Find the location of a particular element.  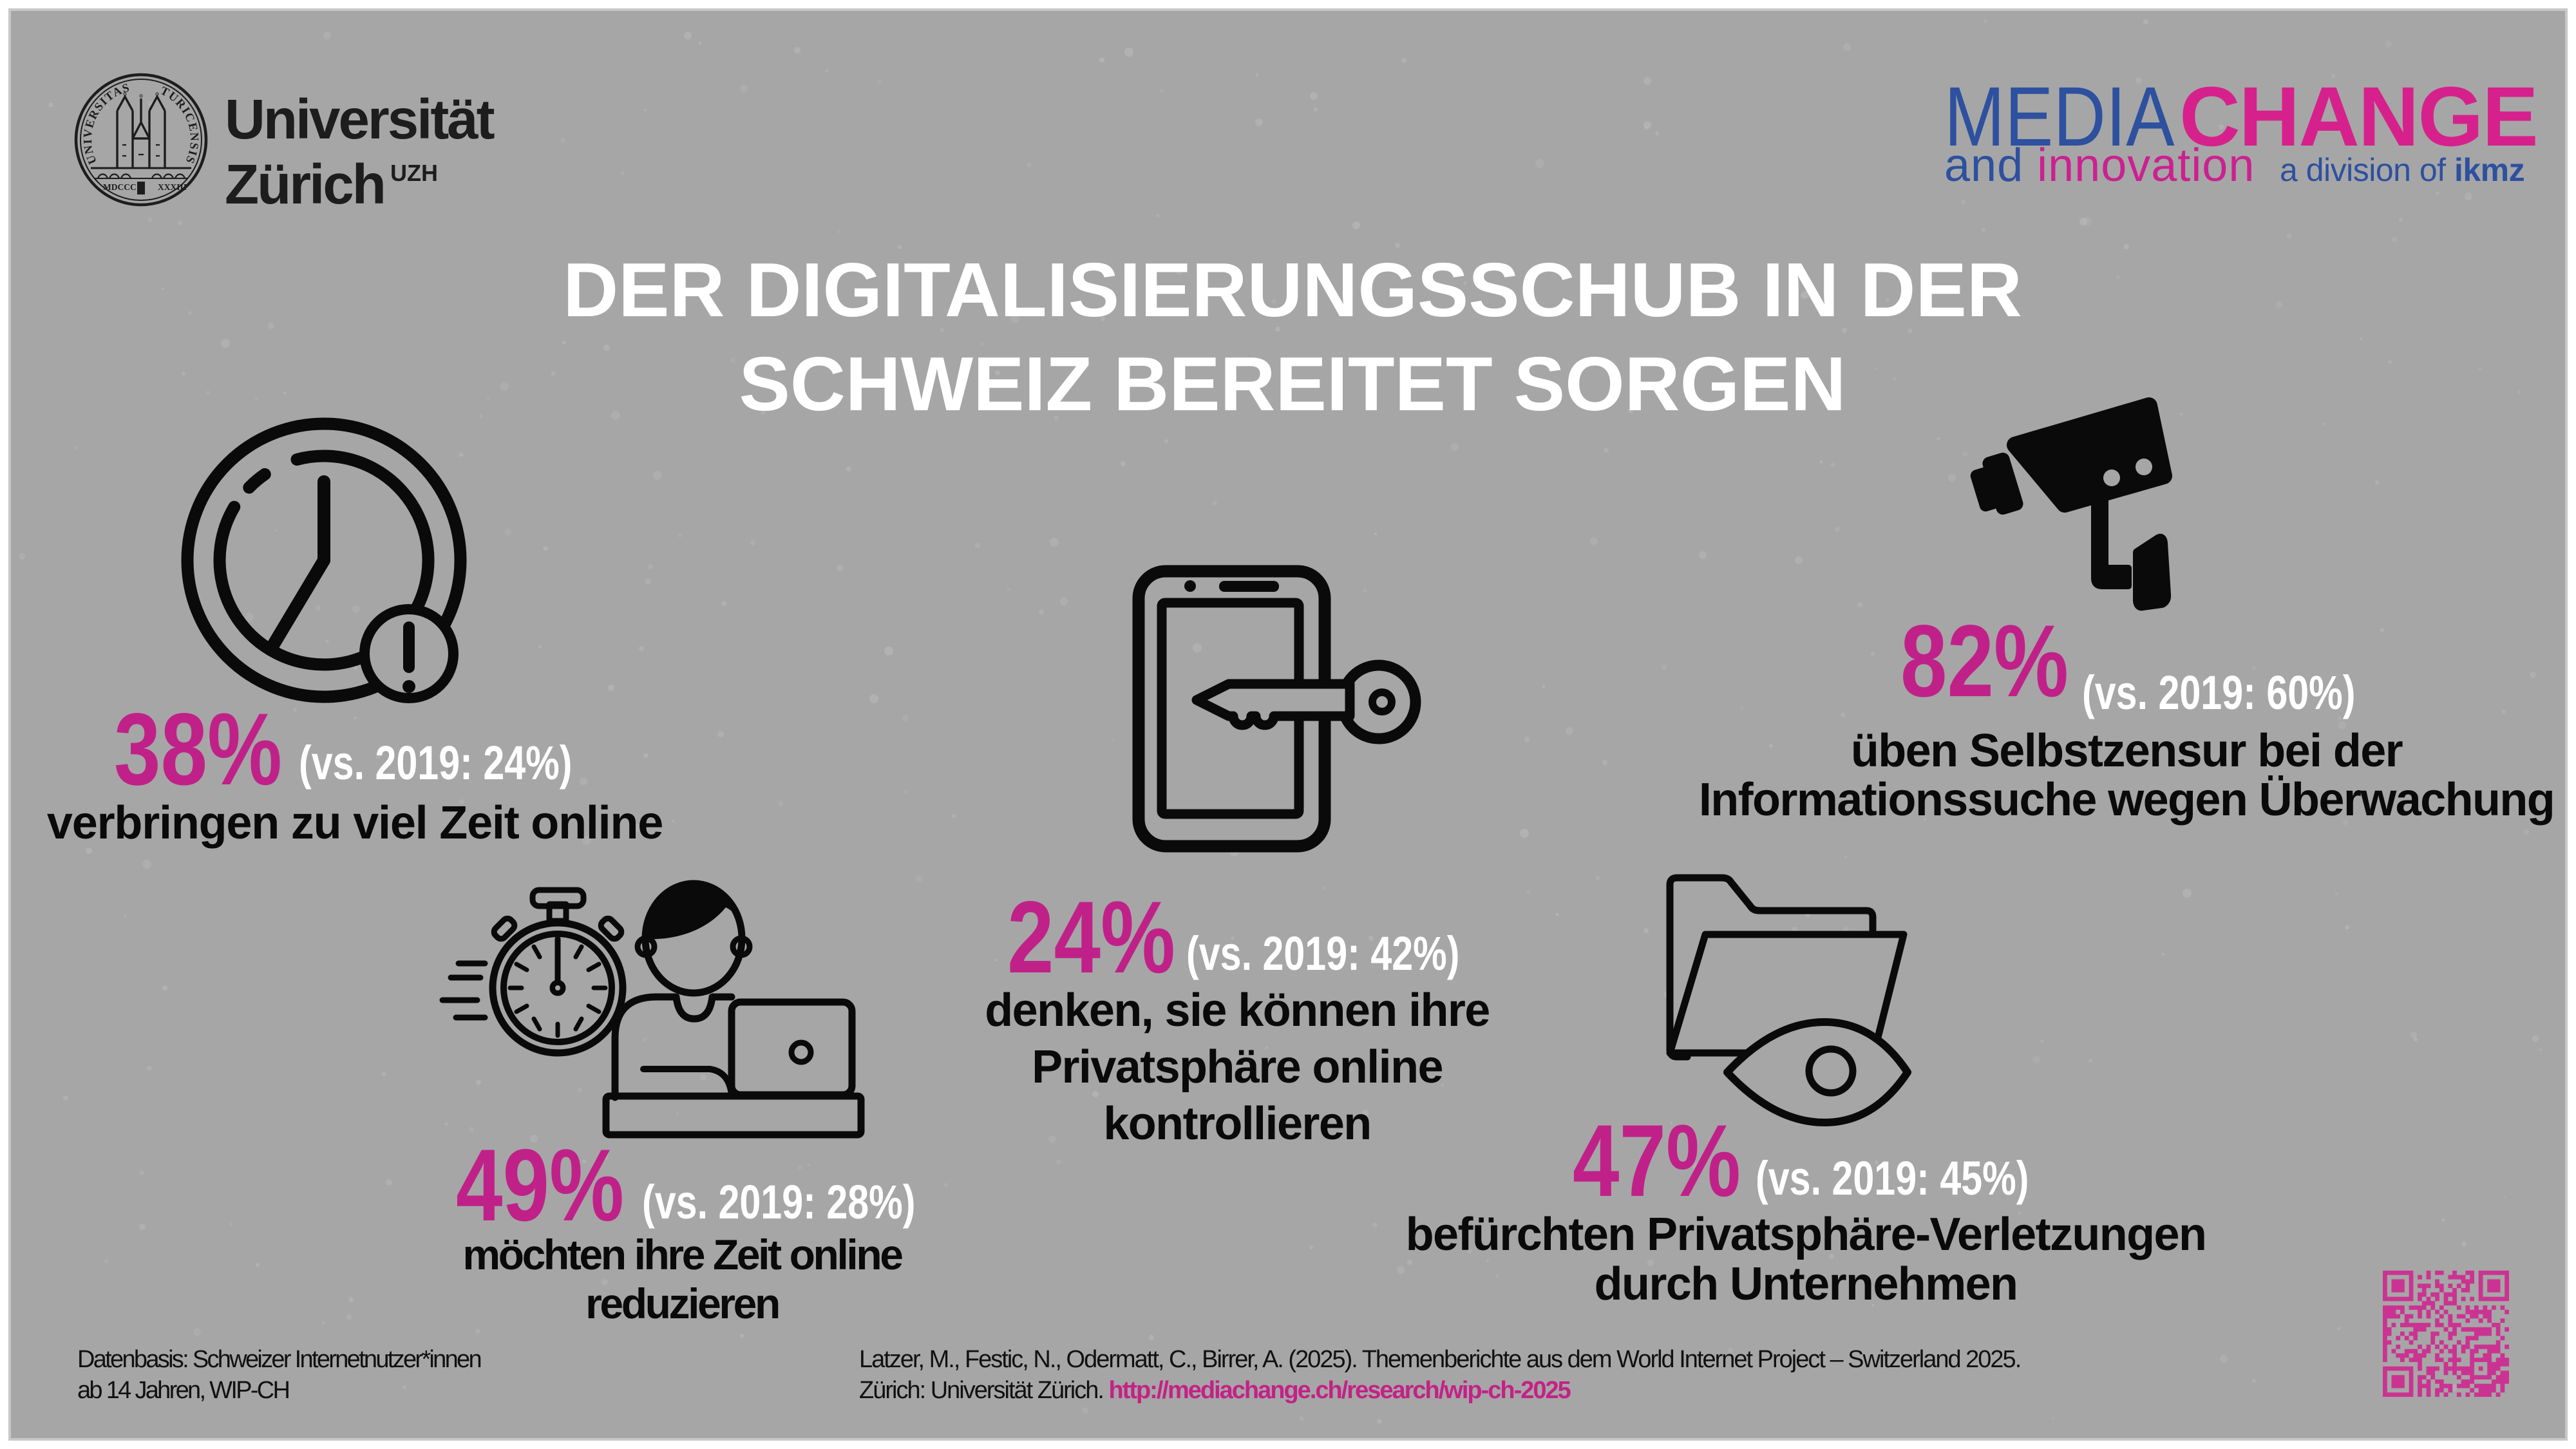

svg-text: MDCCC is located at coordinates (120, 187).